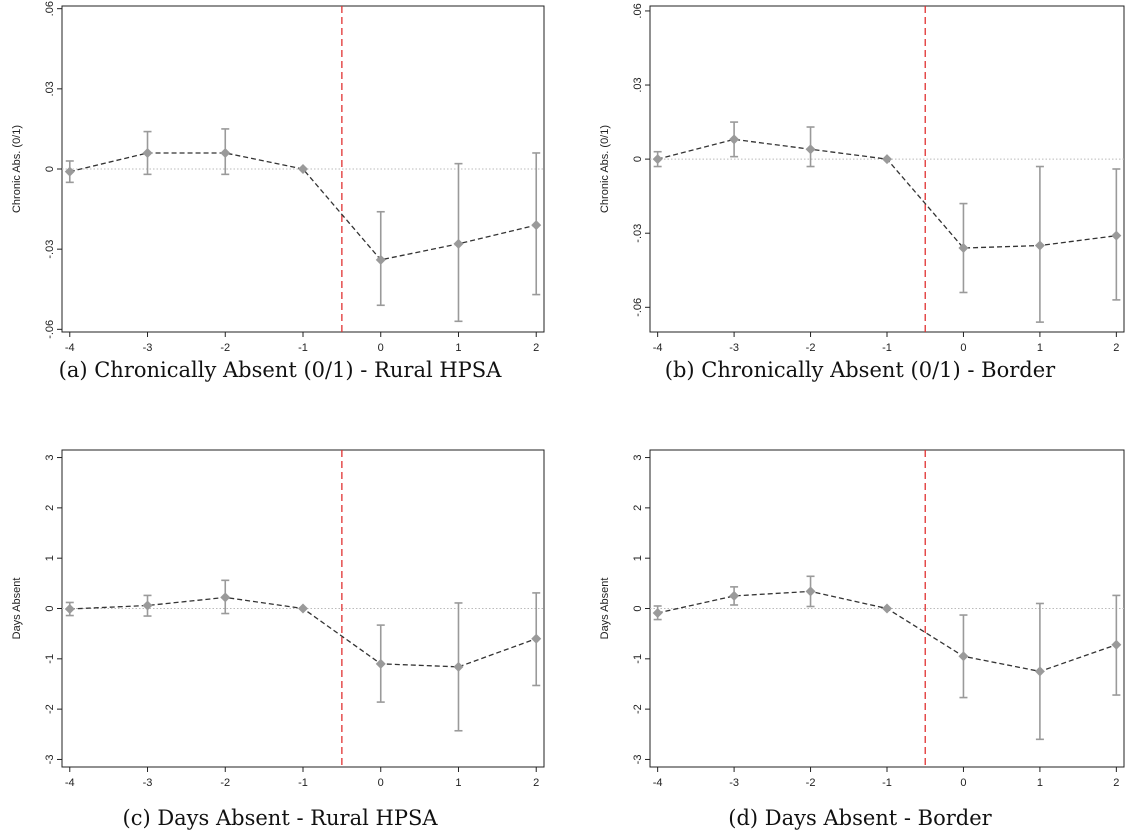  Describe the element at coordinates (860, 818) in the screenshot. I see `panel-caption: (d) Days Absent - Border` at that location.